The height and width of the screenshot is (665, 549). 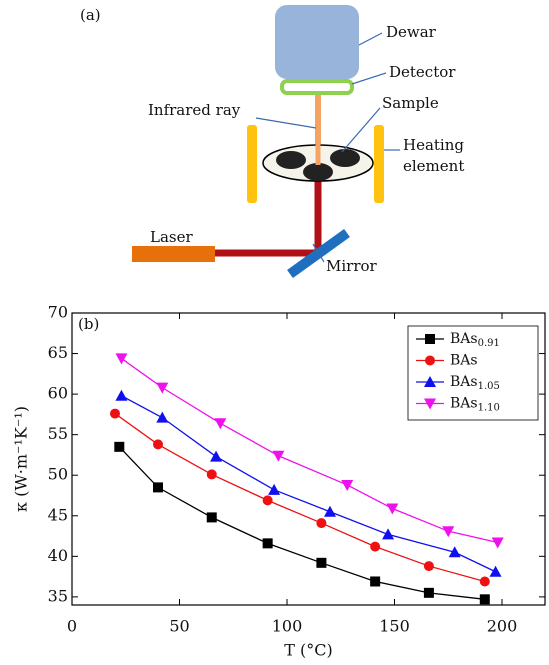 What do you see at coordinates (317, 87) in the screenshot?
I see `detector` at bounding box center [317, 87].